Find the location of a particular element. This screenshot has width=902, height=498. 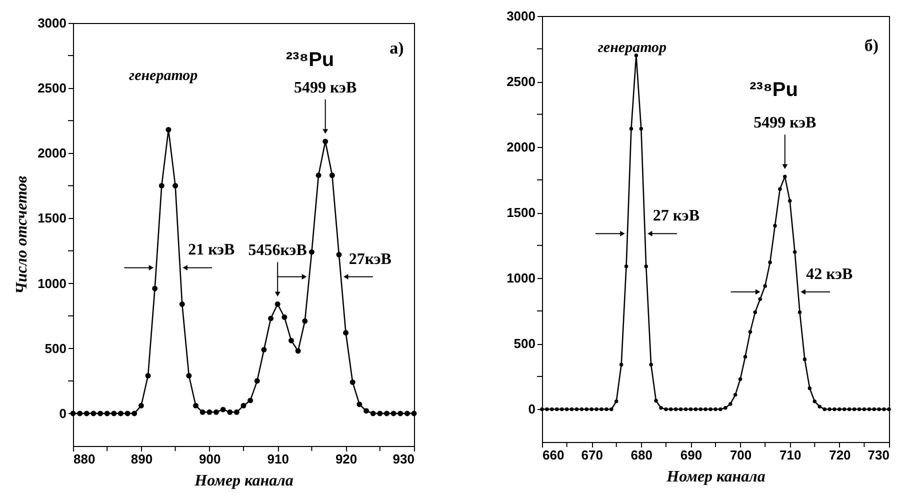

annotation: 42 кэВ is located at coordinates (830, 274).